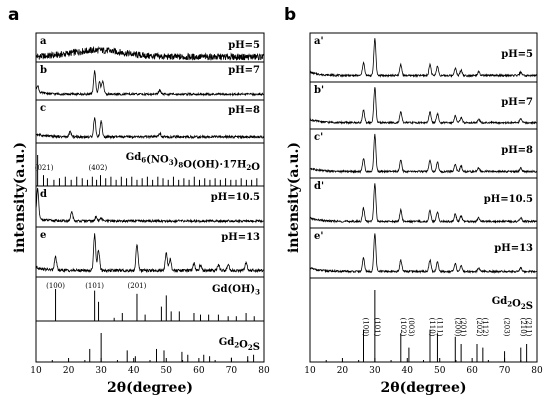 Image resolution: width=550 pixels, height=414 pixels. What do you see at coordinates (485, 327) in the screenshot?
I see `hkl-label: (112)` at bounding box center [485, 327].